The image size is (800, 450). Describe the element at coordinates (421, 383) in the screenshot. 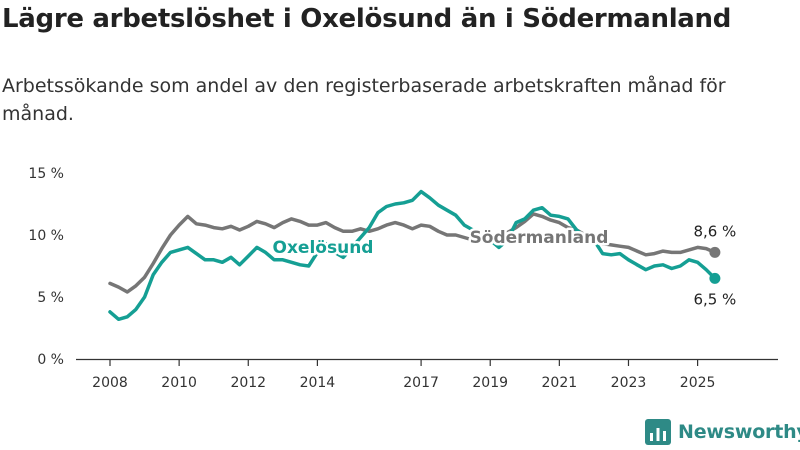

I see `x-tick-label: 2017` at that location.